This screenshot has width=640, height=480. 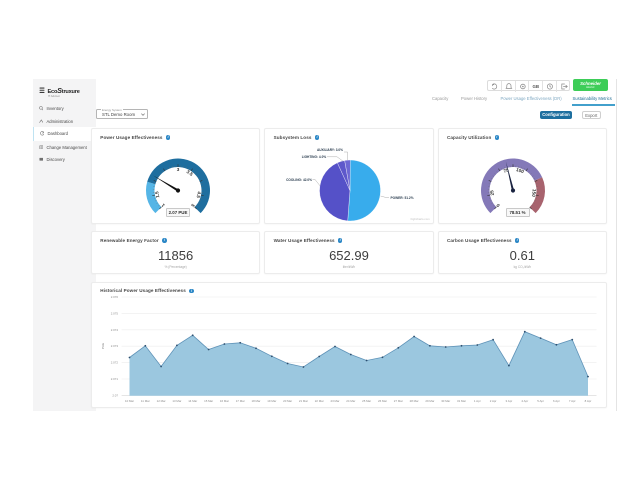 What do you see at coordinates (540, 401) in the screenshot?
I see `svg-text: 5 Apr` at bounding box center [540, 401].